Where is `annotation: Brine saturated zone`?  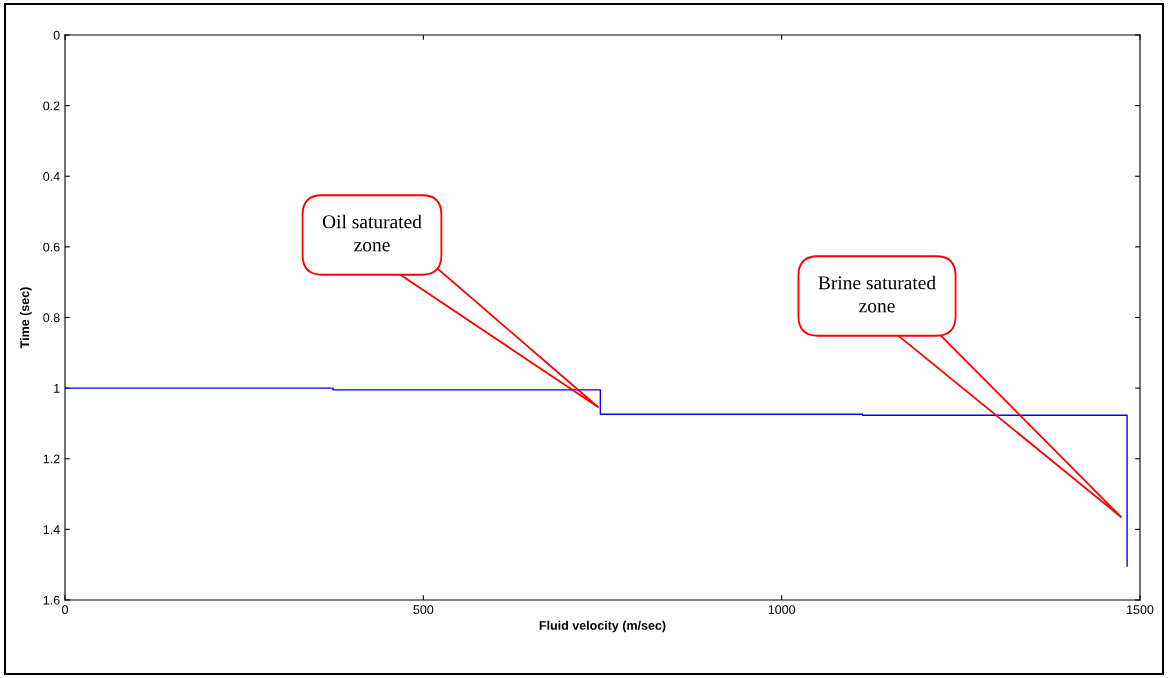 annotation: Brine saturated zone is located at coordinates (877, 294).